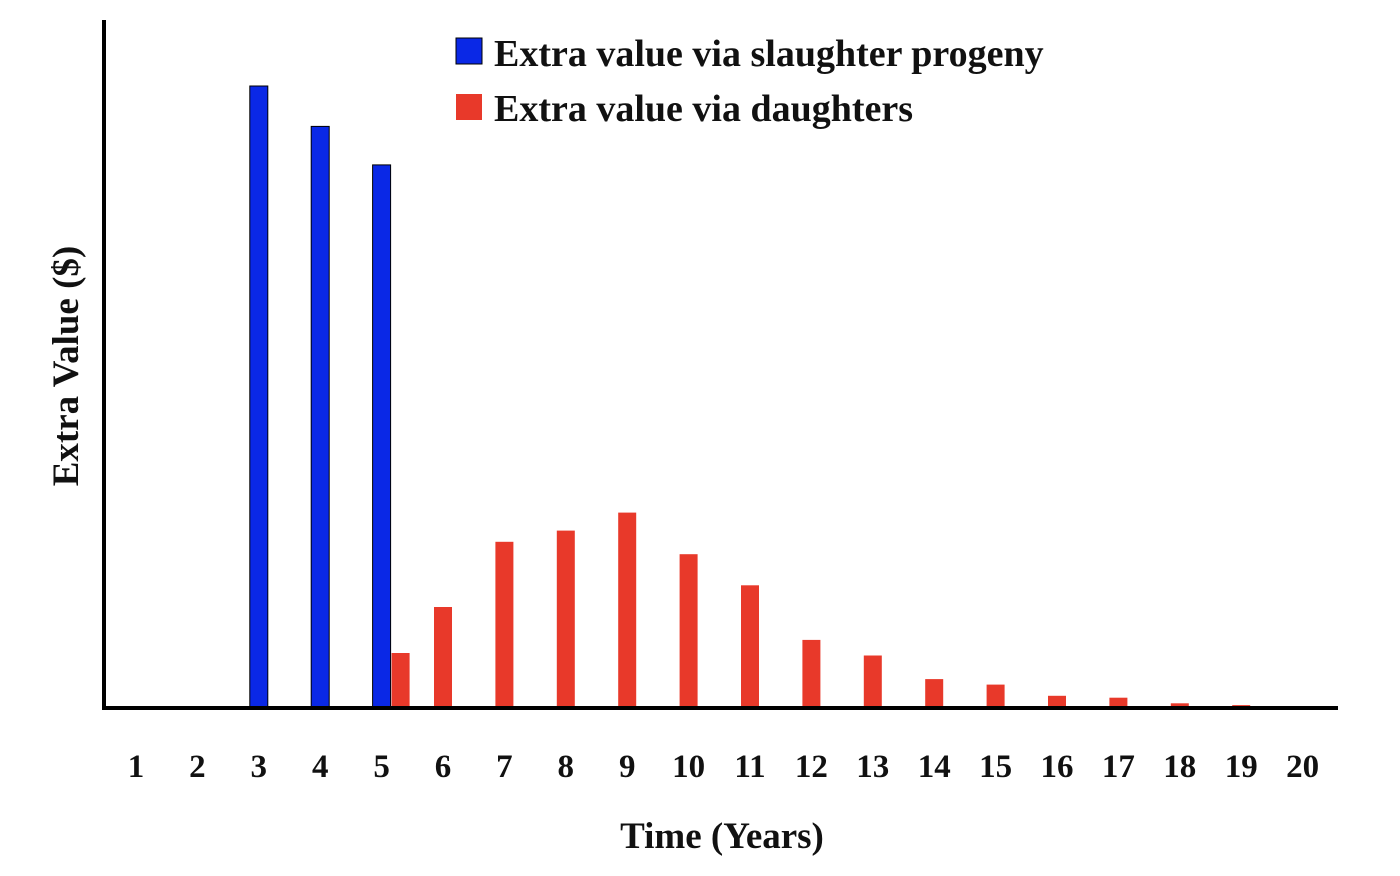 The image size is (1400, 876). Describe the element at coordinates (443, 767) in the screenshot. I see `x-tick-label-6: 6` at that location.